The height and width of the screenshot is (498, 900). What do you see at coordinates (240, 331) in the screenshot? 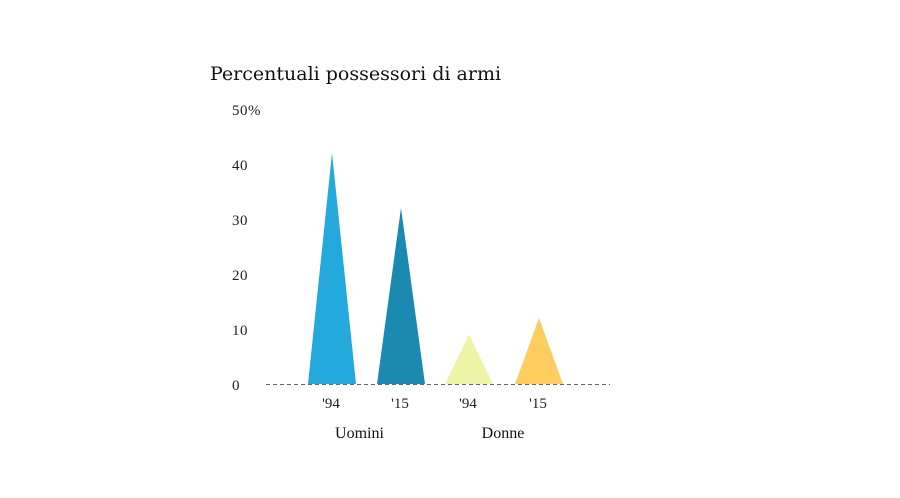
I see `y-tick-label: 10` at bounding box center [240, 331].